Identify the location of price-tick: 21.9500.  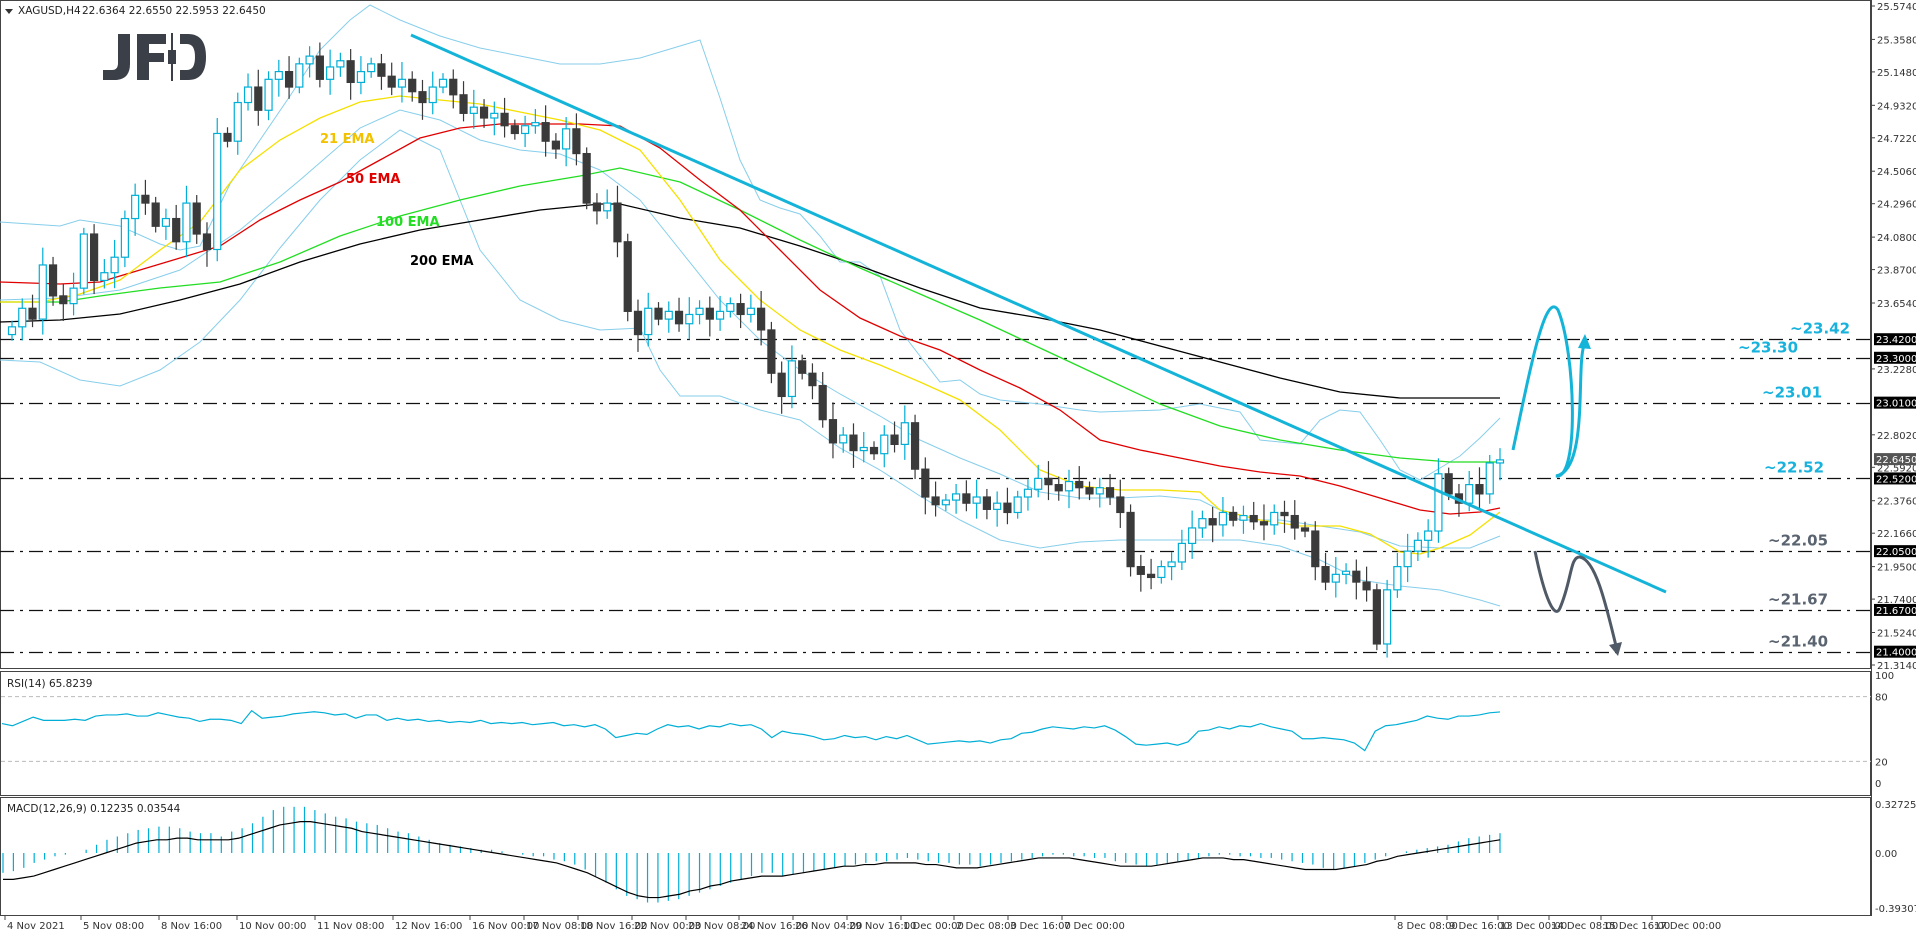
(1896, 568).